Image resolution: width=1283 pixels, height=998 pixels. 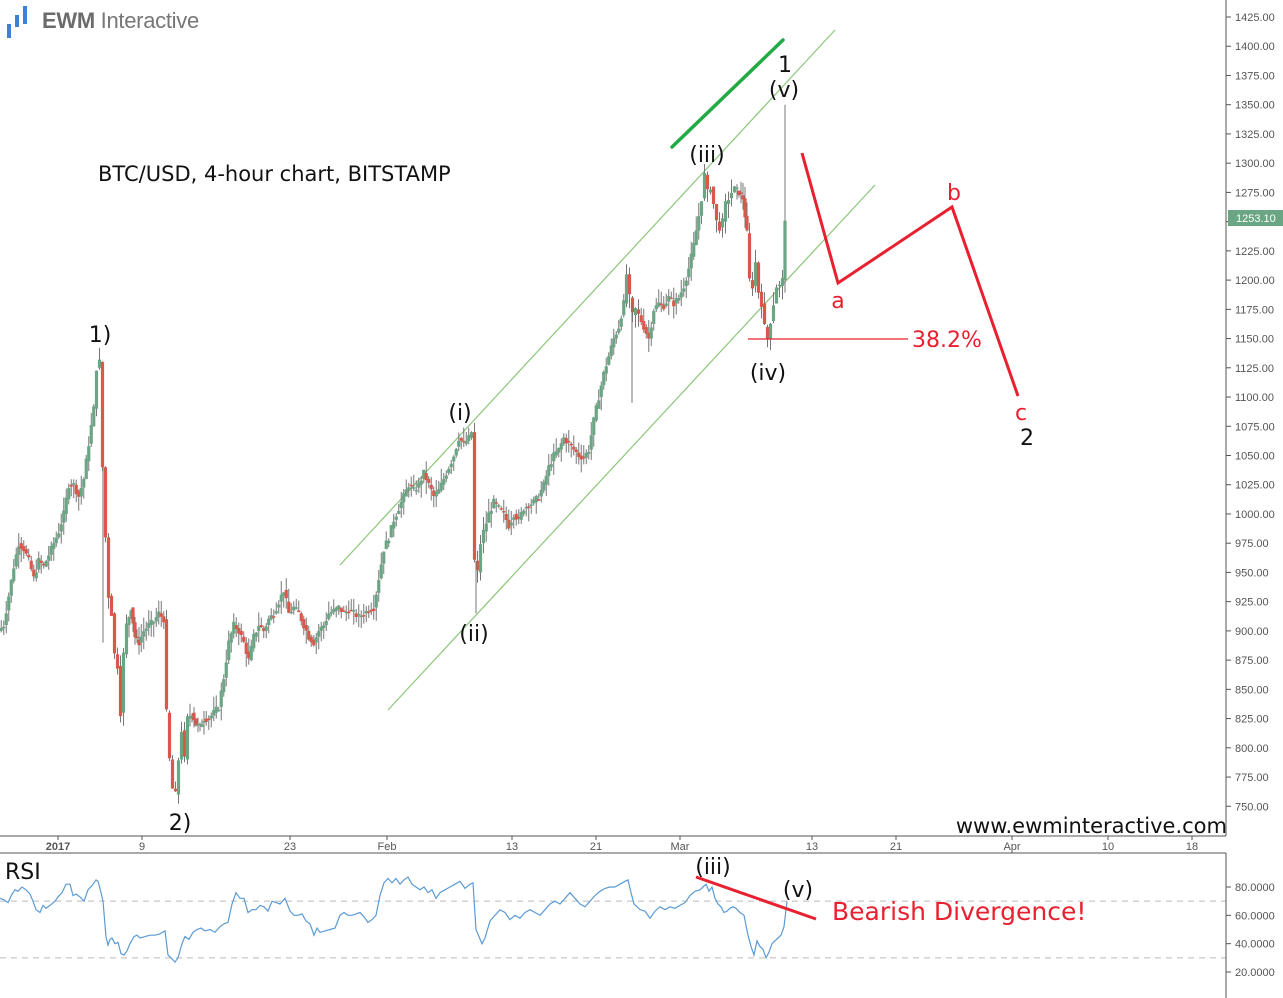 What do you see at coordinates (1011, 847) in the screenshot?
I see `date-tick: Apr` at bounding box center [1011, 847].